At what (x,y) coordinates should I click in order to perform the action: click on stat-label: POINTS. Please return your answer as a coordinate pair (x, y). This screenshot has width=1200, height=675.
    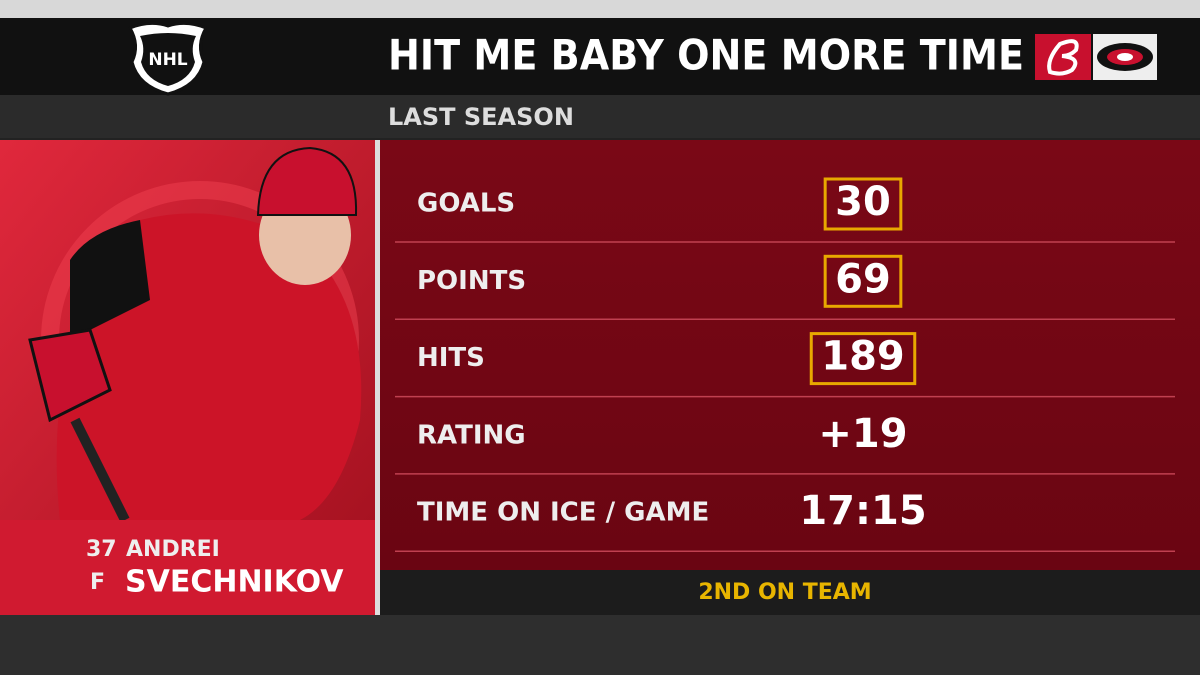
    Looking at the image, I should click on (471, 281).